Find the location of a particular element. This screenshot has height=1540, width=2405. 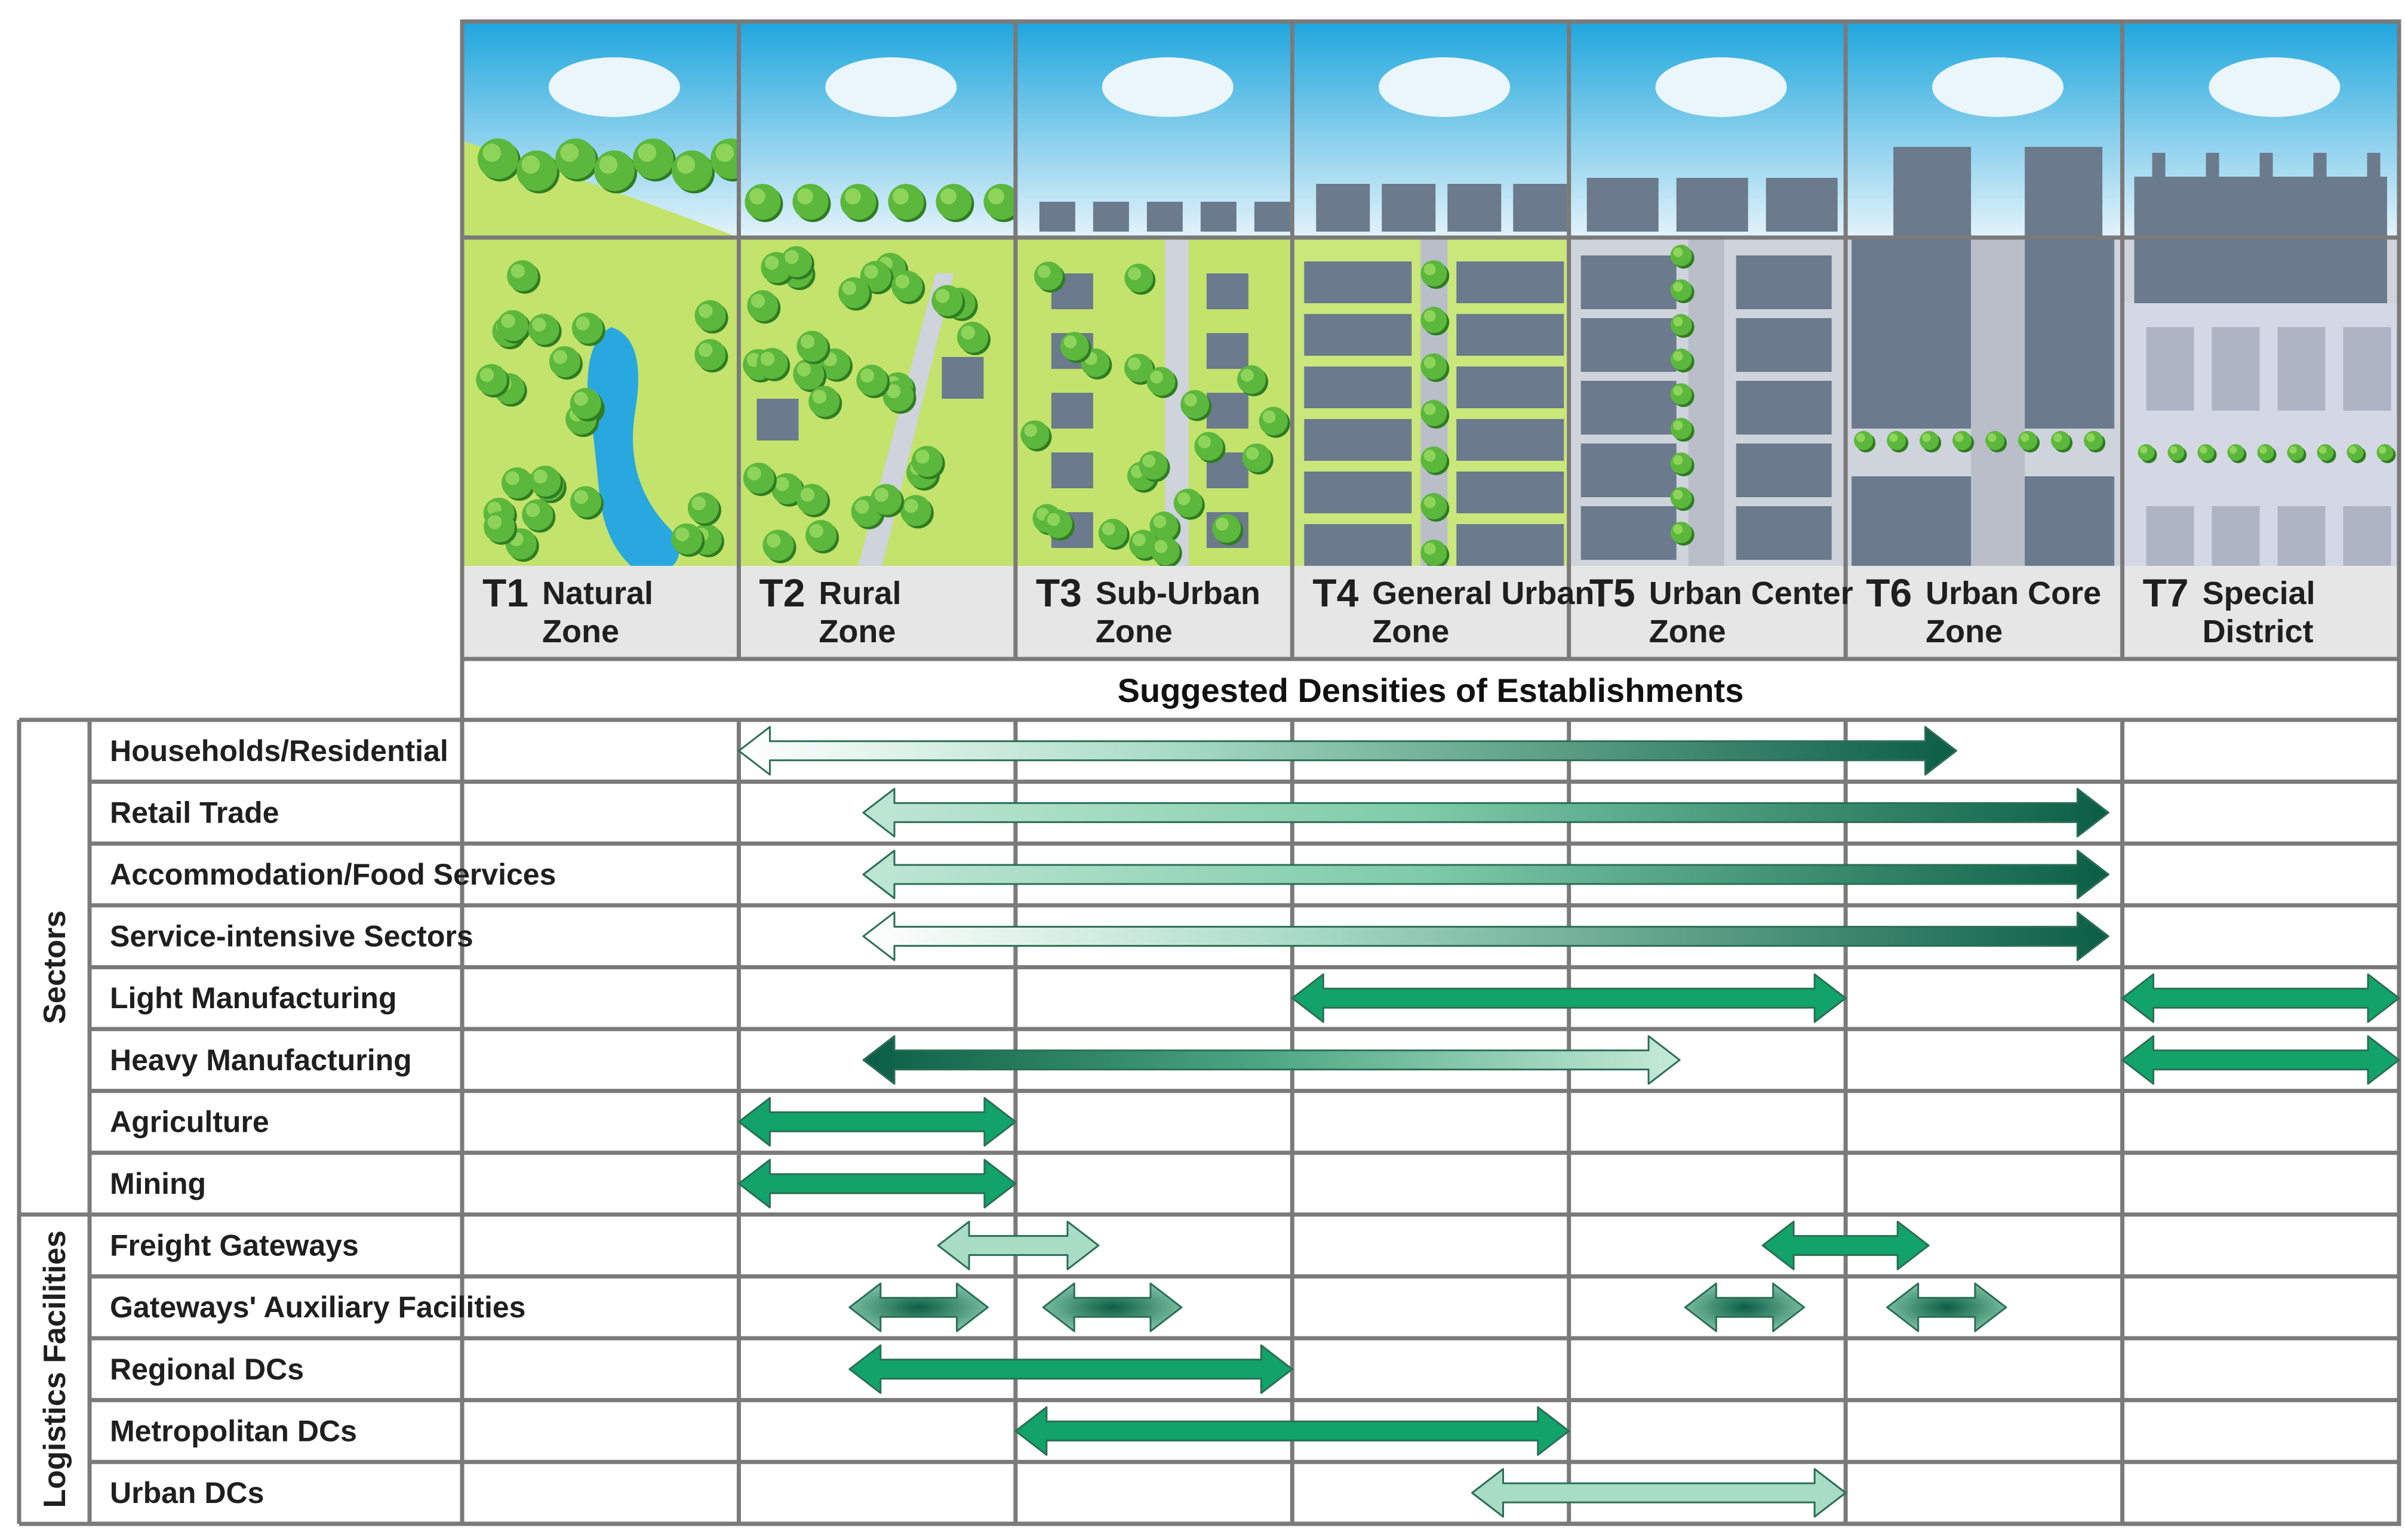

row-label: Gateways' Auxiliary Facilities is located at coordinates (318, 1307).